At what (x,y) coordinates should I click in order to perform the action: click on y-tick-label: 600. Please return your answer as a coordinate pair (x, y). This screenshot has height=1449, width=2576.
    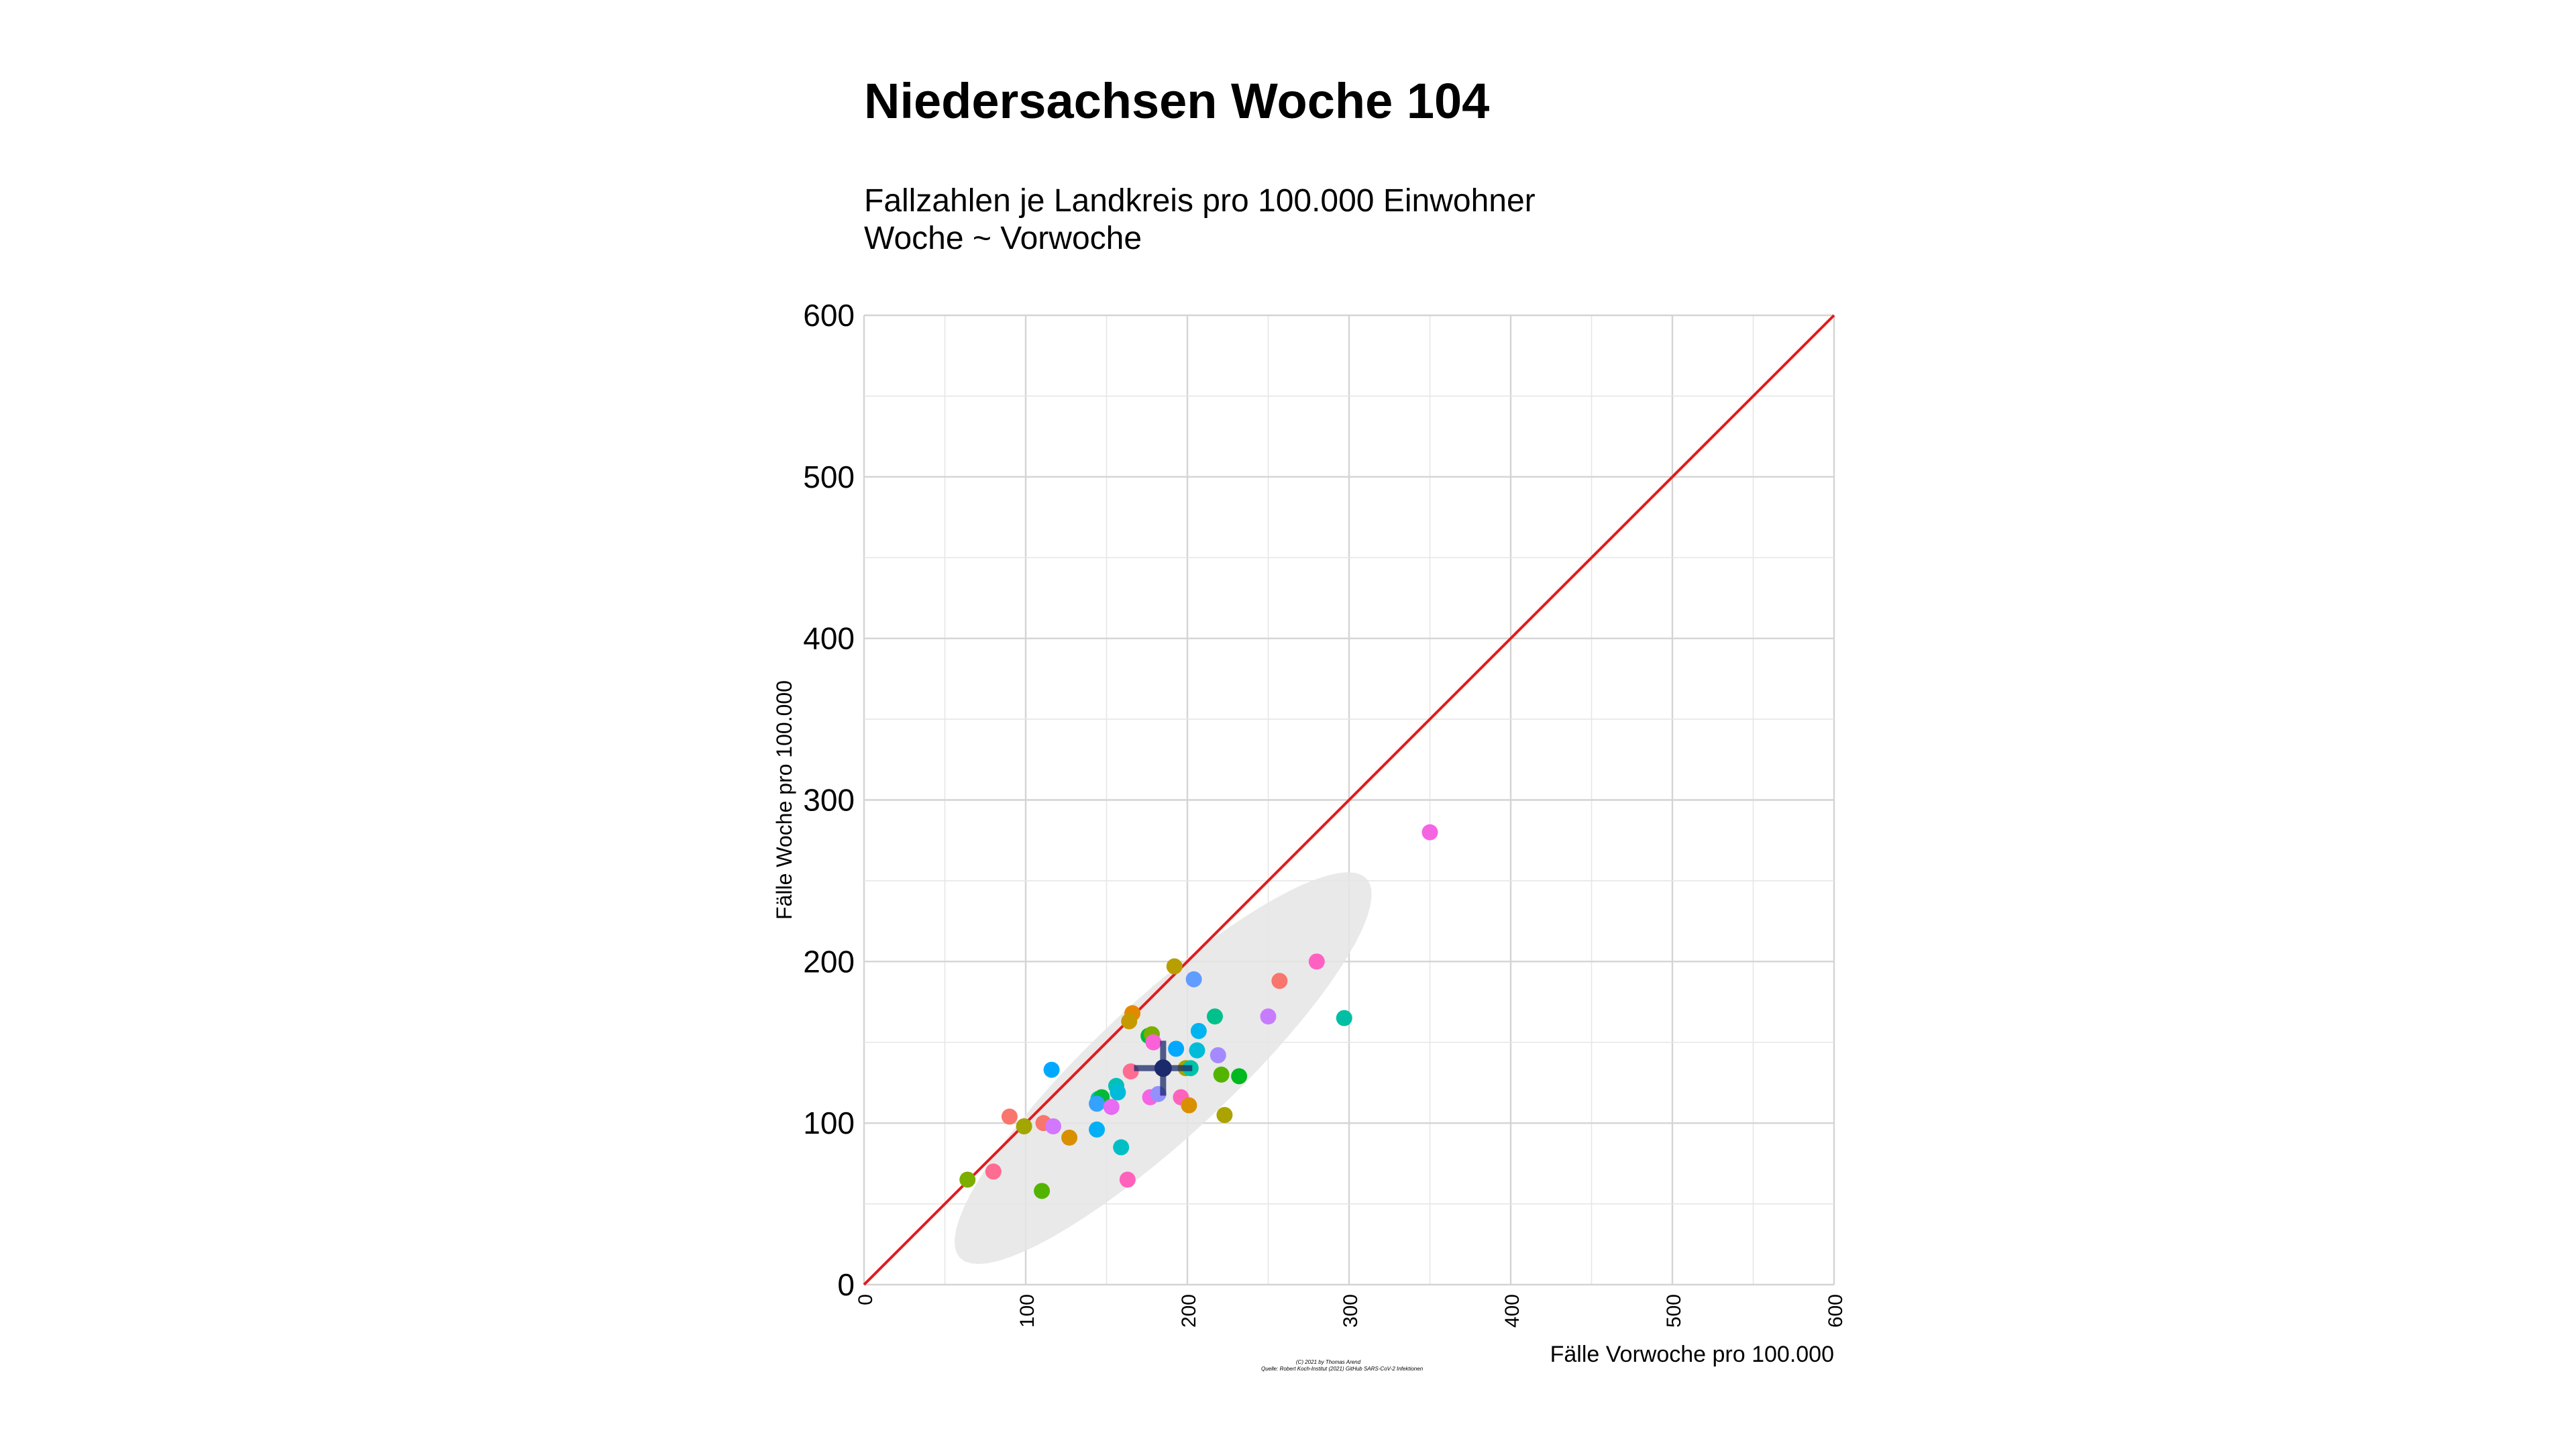
    Looking at the image, I should click on (829, 315).